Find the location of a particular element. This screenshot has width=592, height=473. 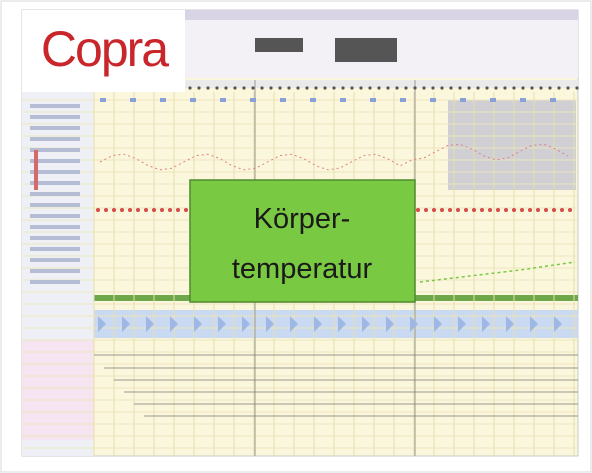

scale-bar is located at coordinates (36, 170).